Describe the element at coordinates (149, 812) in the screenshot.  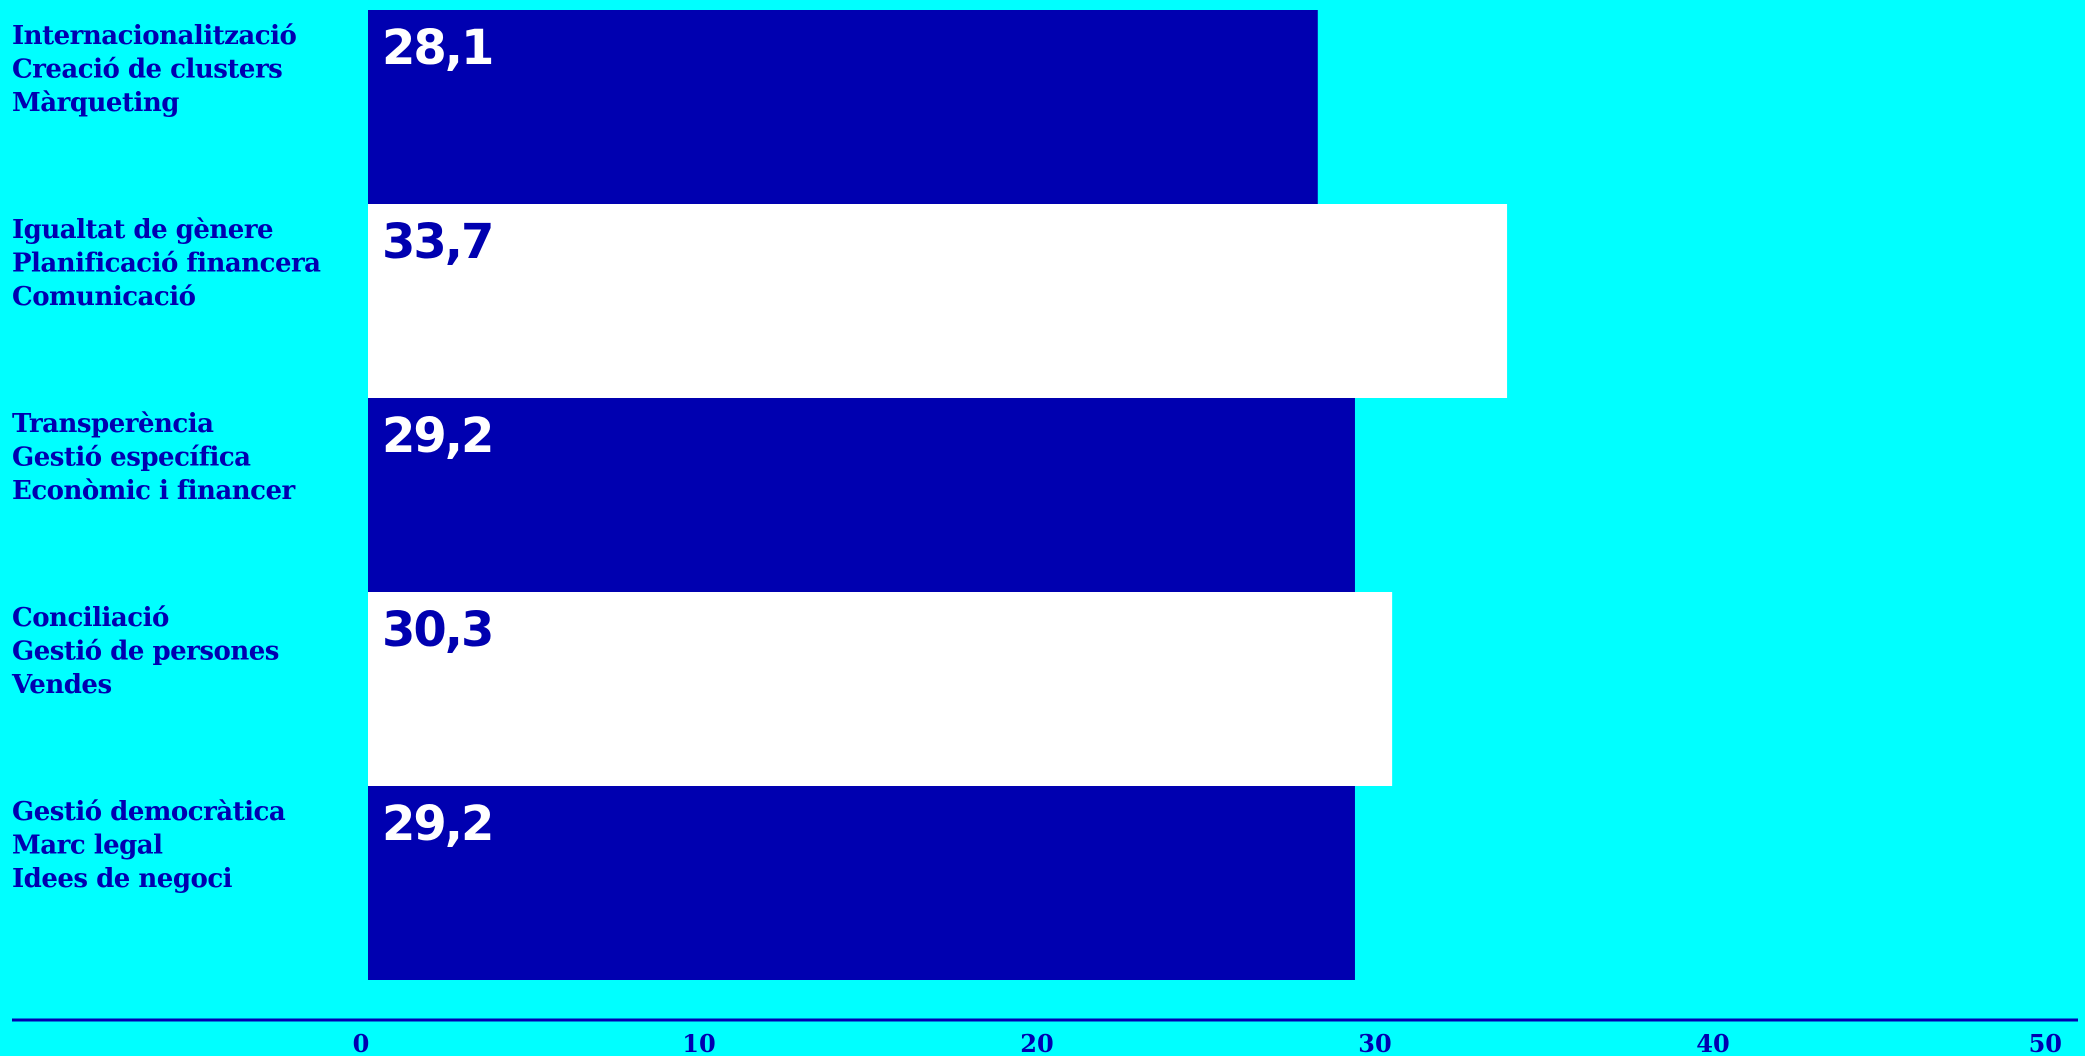
I see `category-label-5-line-1: Gestió democràtica` at that location.